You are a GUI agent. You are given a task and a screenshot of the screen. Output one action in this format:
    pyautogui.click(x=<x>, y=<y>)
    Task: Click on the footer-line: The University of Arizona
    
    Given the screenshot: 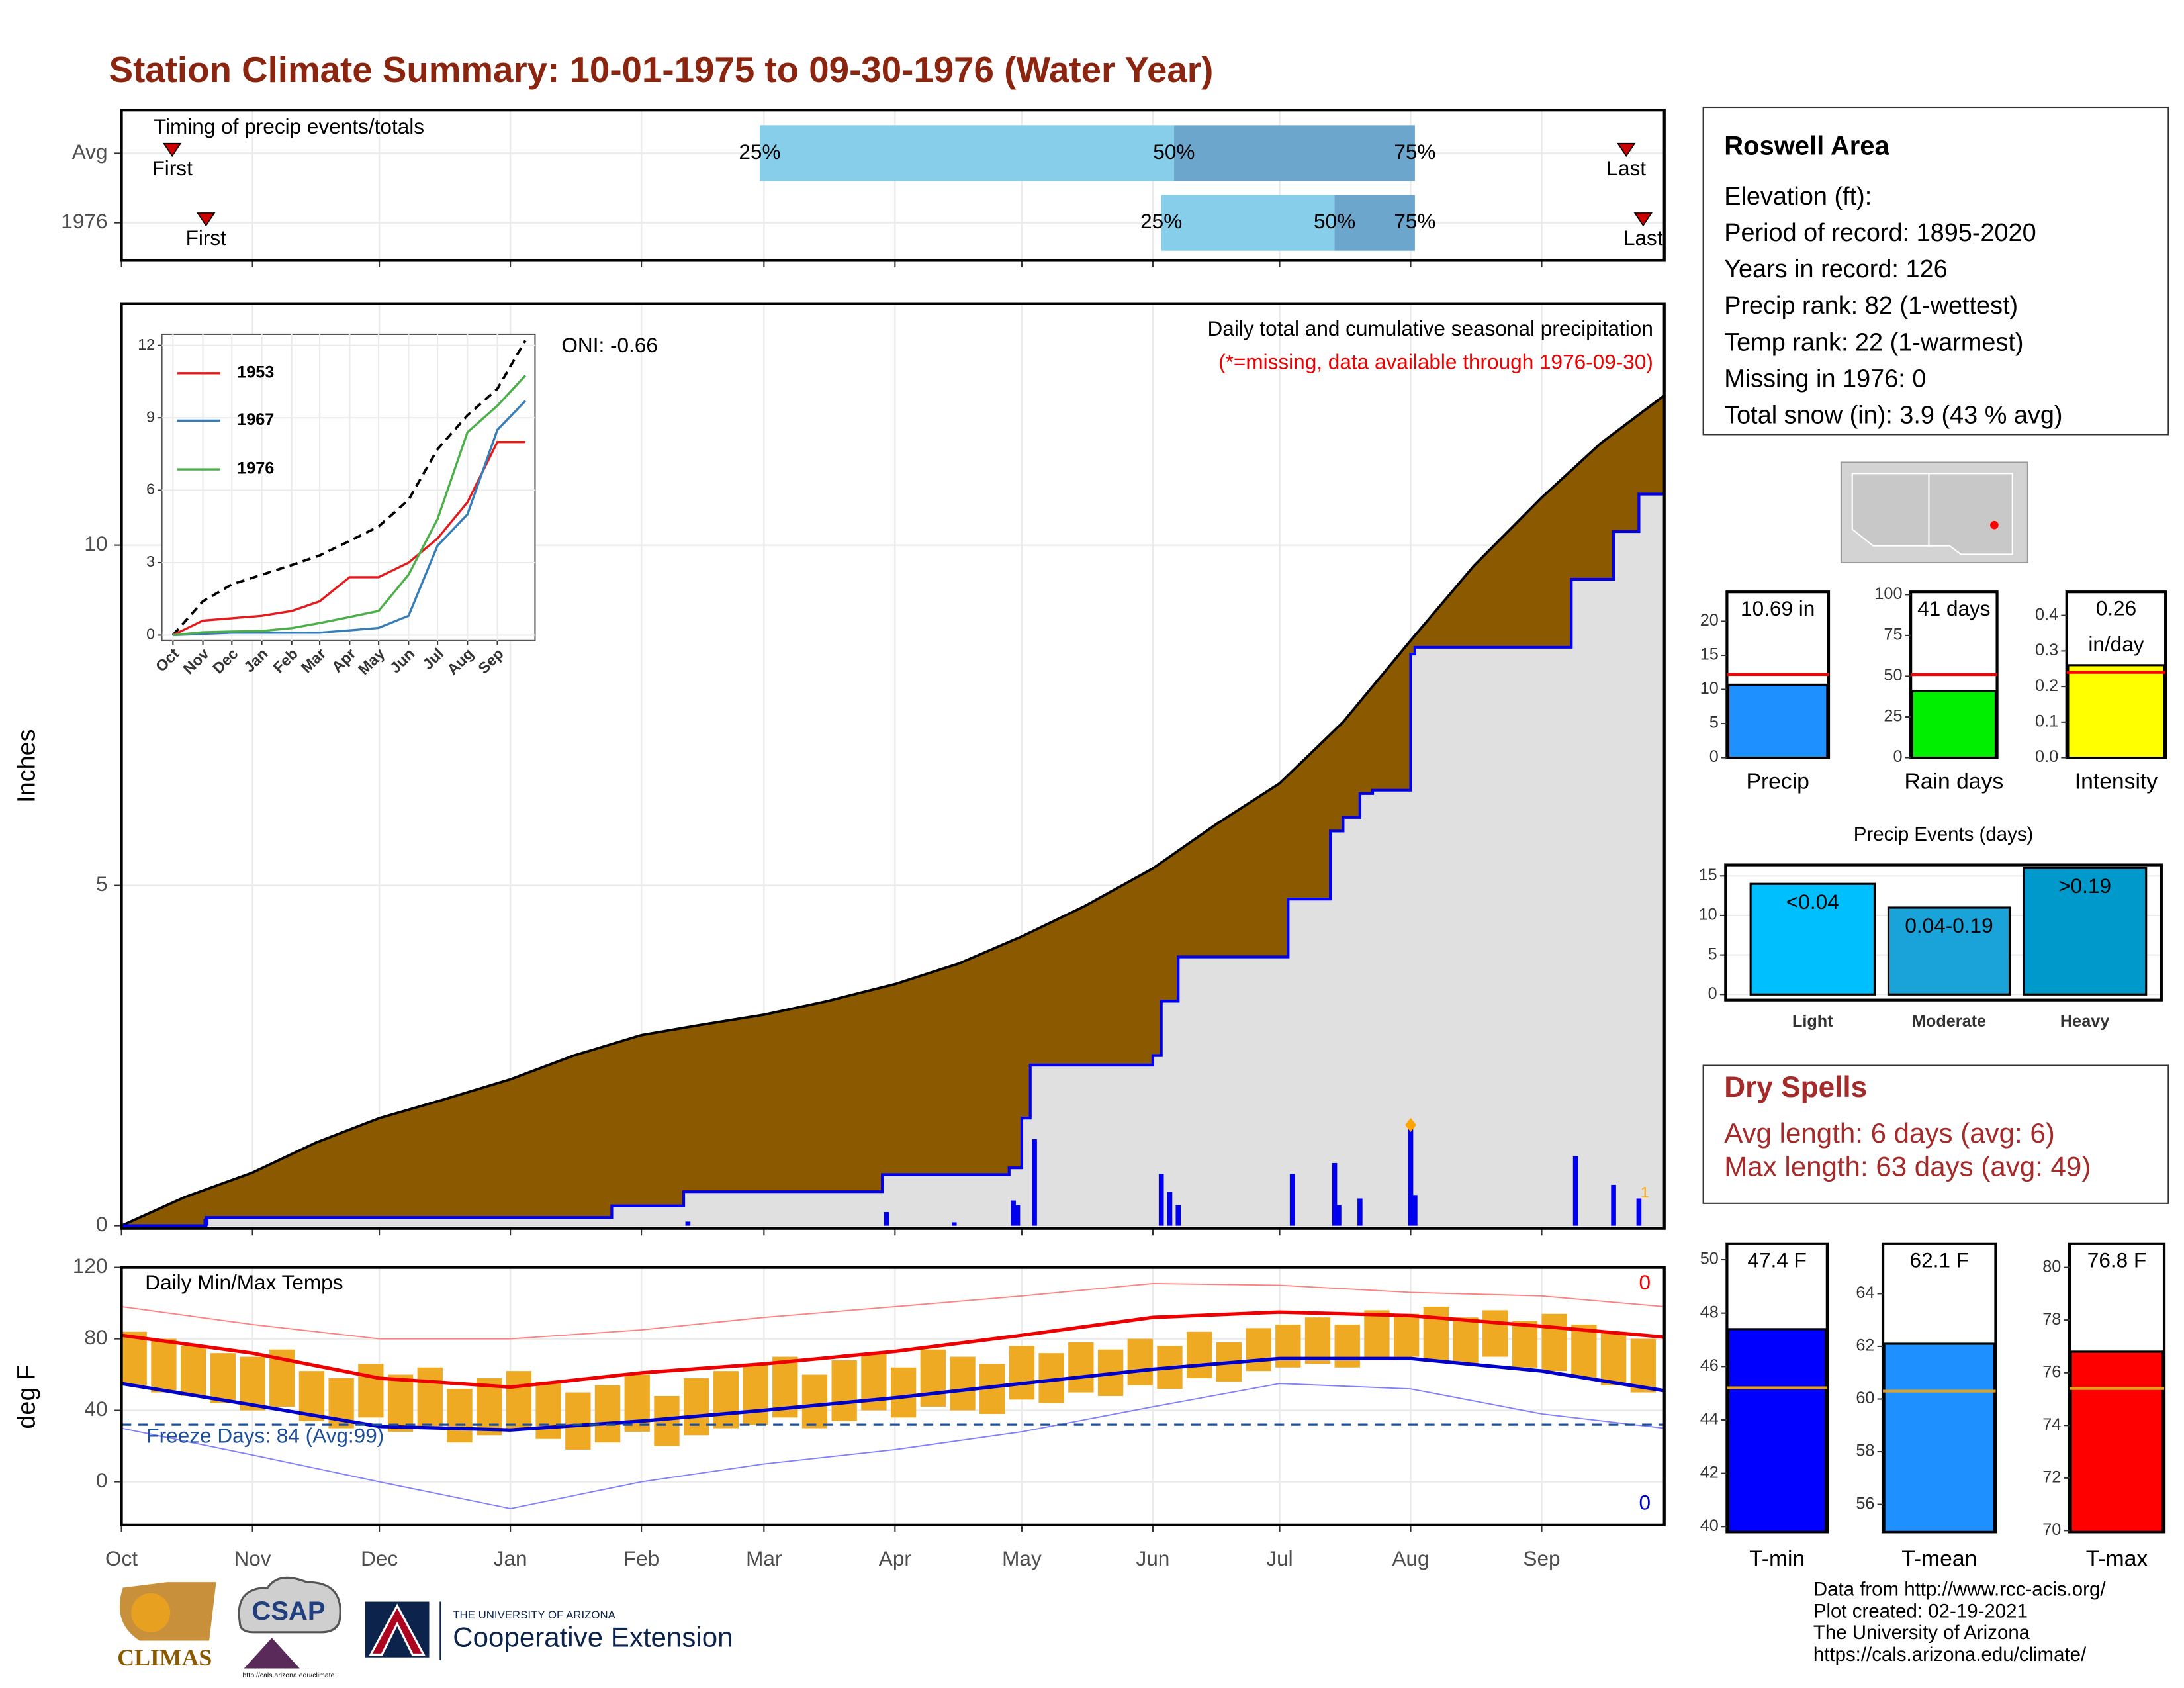 What is the action you would take?
    pyautogui.click(x=1922, y=1633)
    